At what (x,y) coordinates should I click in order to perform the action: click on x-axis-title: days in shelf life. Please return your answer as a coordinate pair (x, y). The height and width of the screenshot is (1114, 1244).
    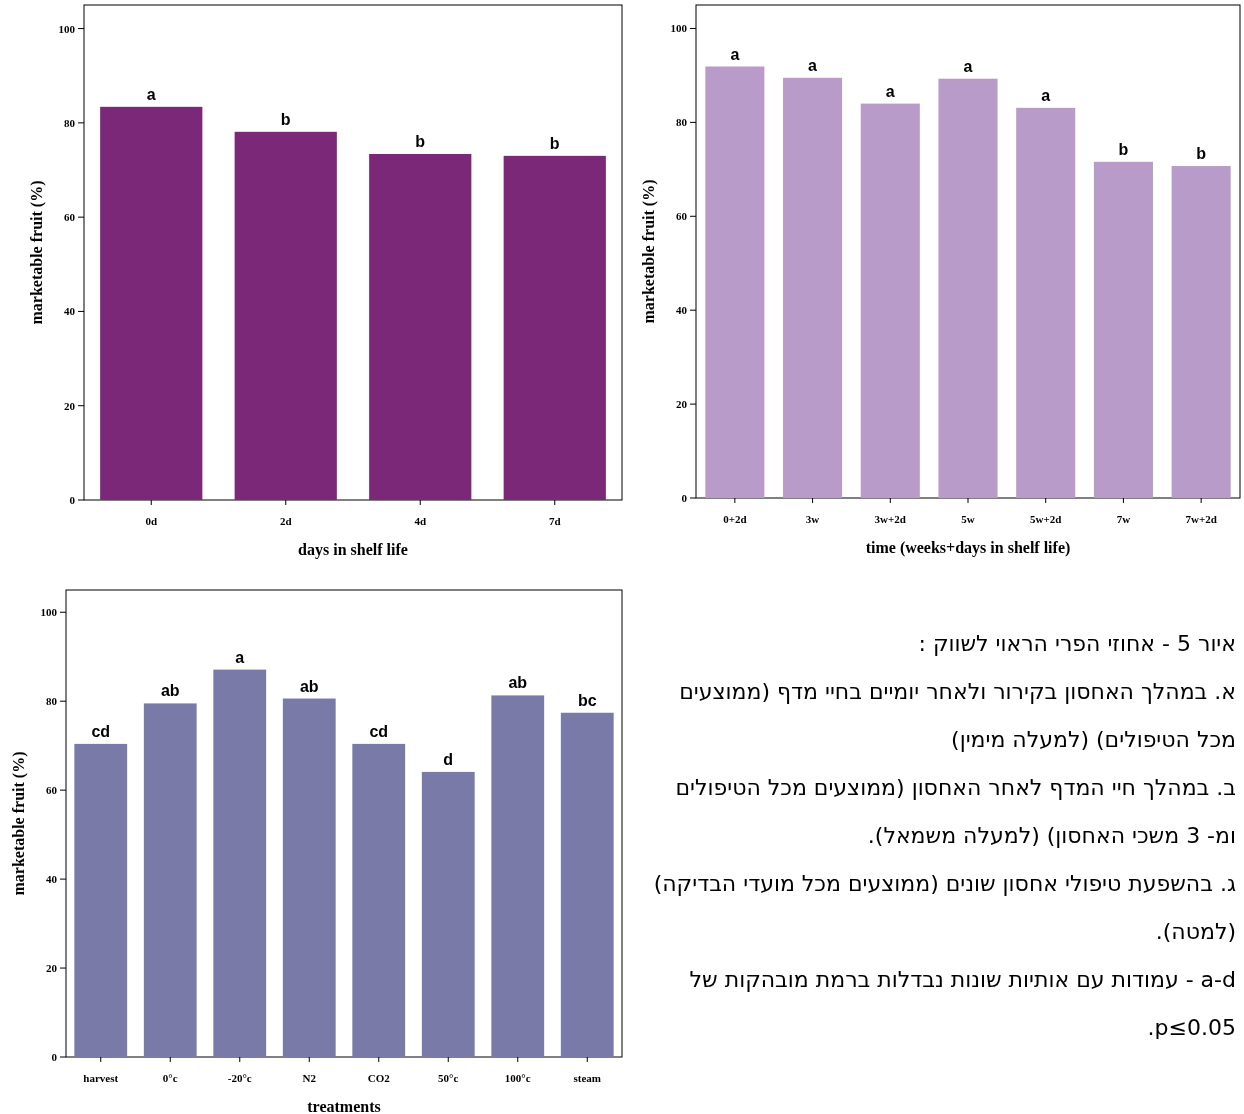
    Looking at the image, I should click on (353, 550).